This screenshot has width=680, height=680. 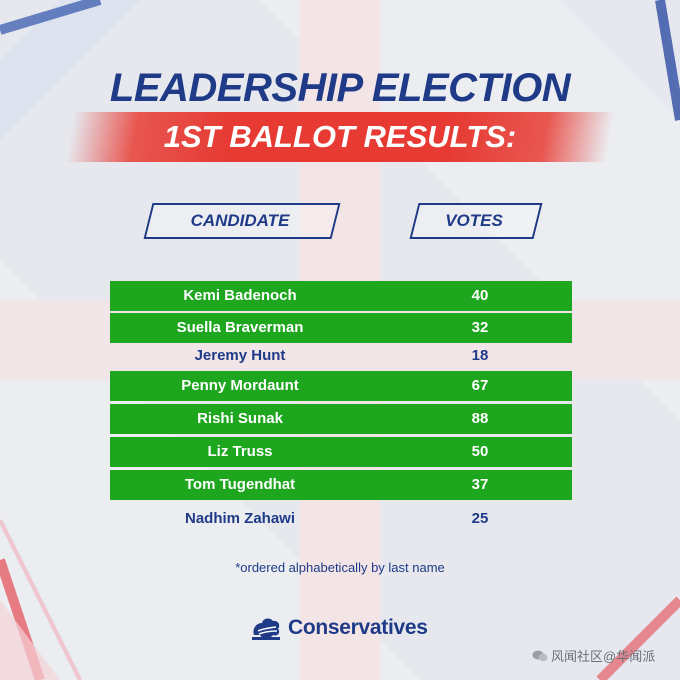 What do you see at coordinates (240, 355) in the screenshot?
I see `candidate-name: Jeremy Hunt` at bounding box center [240, 355].